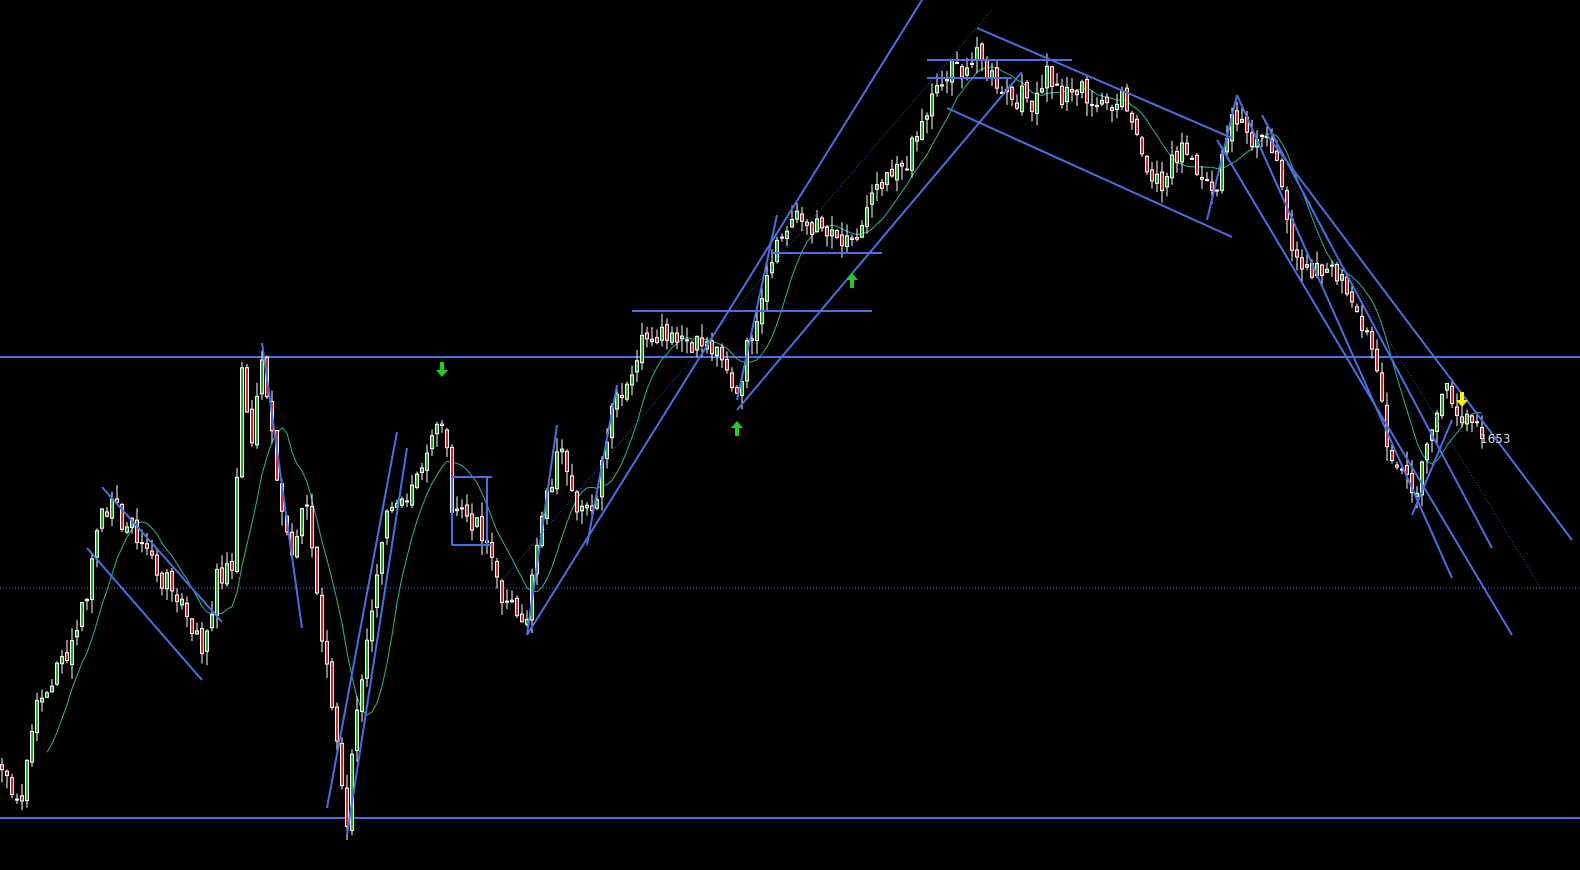 Image resolution: width=1580 pixels, height=870 pixels. I want to click on last-price-label: 1653, so click(1495, 439).